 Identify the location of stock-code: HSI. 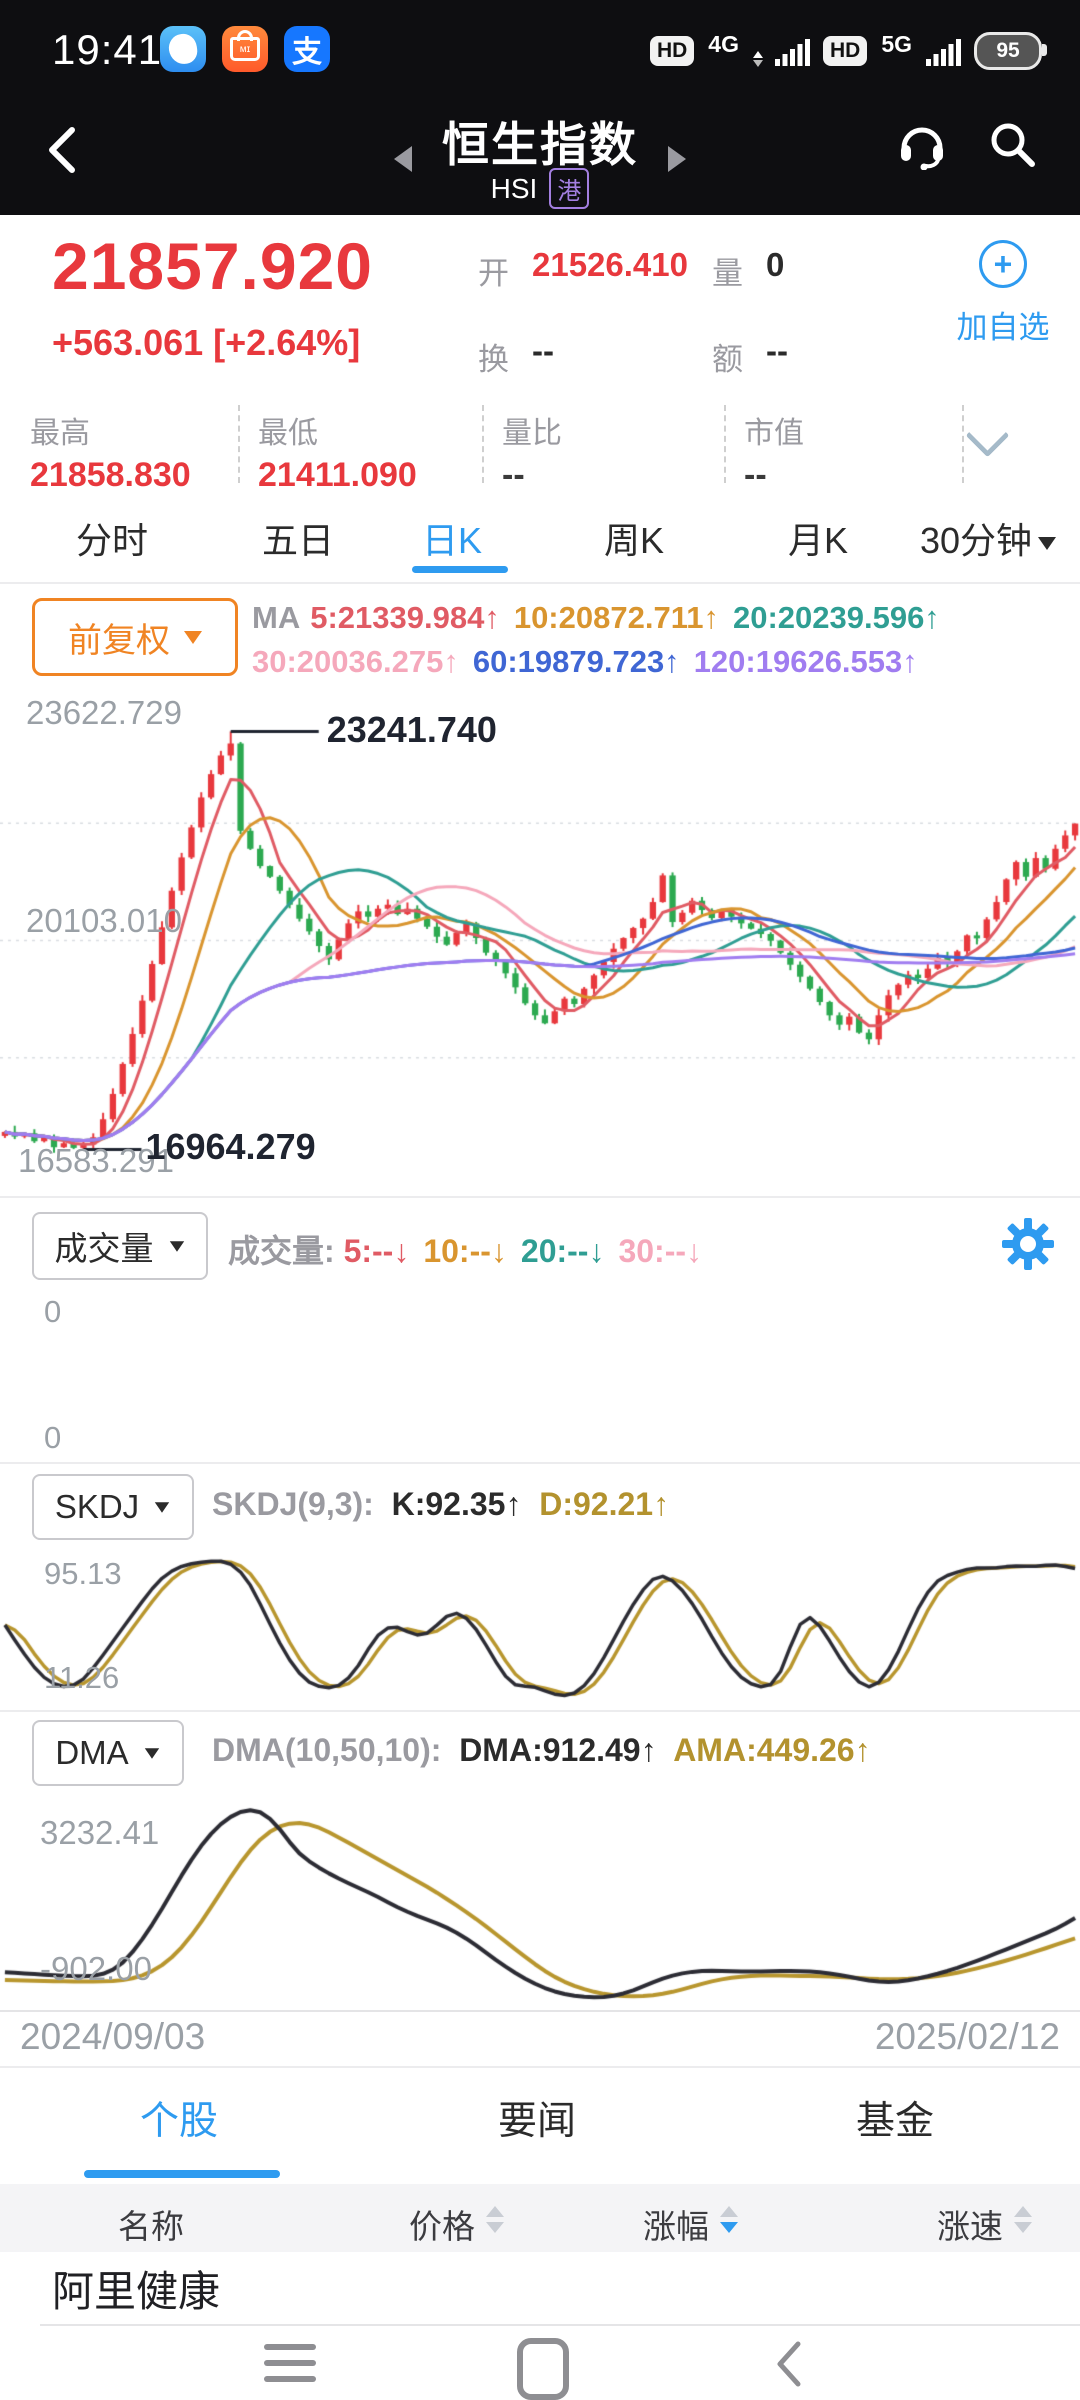
(514, 188).